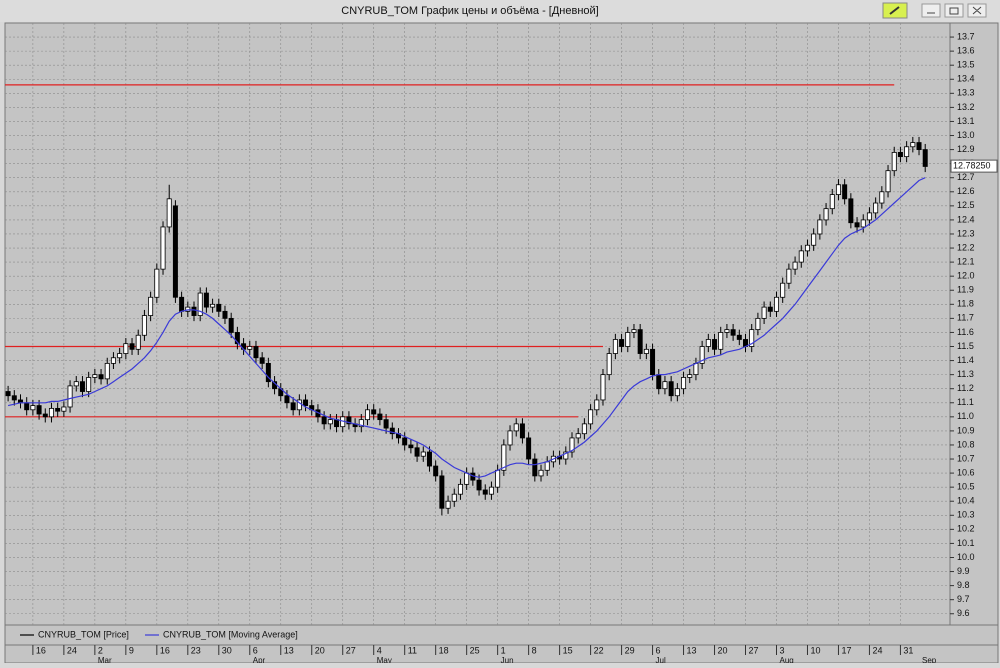 The width and height of the screenshot is (1000, 668). Describe the element at coordinates (255, 650) in the screenshot. I see `x-tick-label: 6` at that location.